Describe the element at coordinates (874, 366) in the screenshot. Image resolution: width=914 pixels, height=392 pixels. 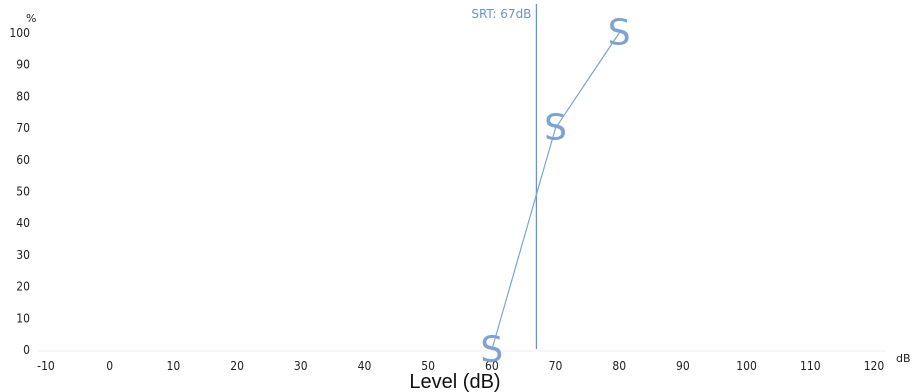
I see `x-tick-label: 120` at that location.